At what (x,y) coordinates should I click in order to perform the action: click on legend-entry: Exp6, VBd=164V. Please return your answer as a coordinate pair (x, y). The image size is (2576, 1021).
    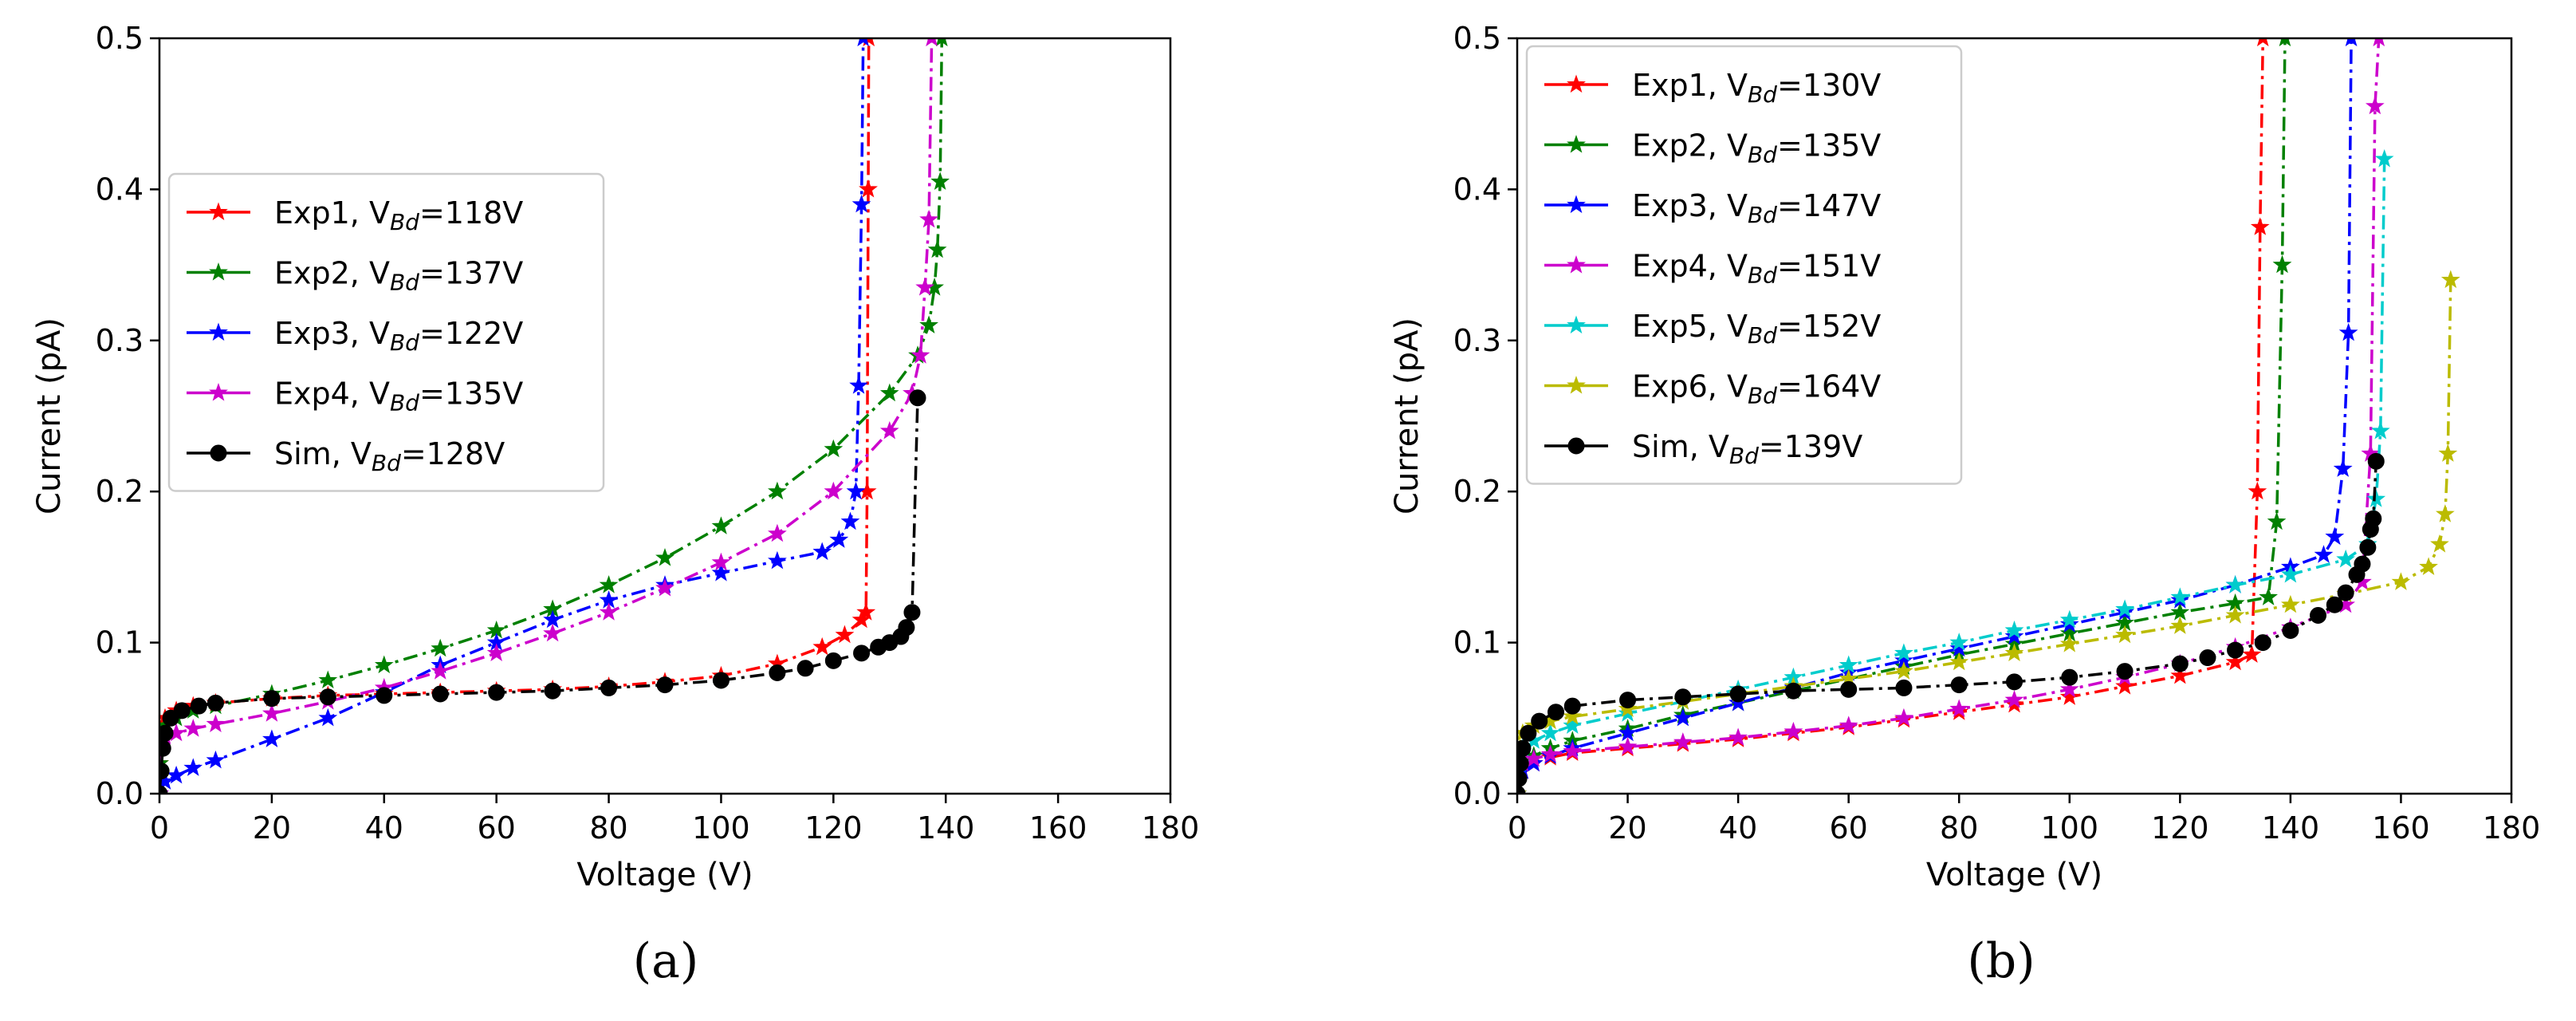
    Looking at the image, I should click on (1756, 389).